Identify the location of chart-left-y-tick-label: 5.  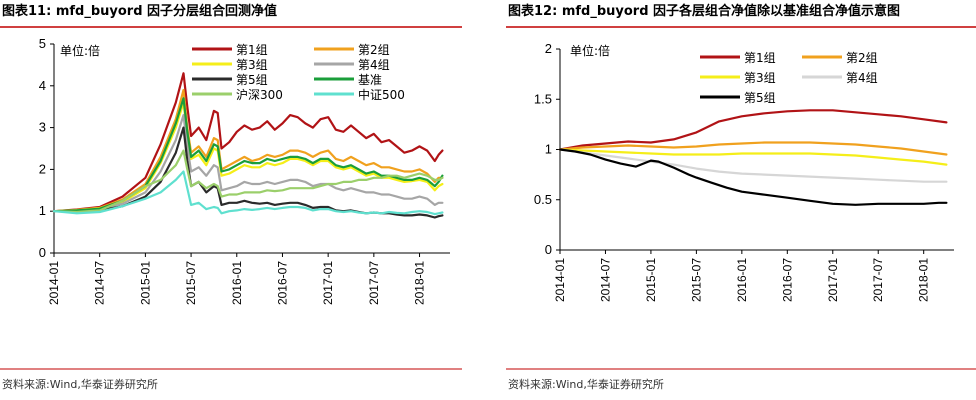
(42, 43).